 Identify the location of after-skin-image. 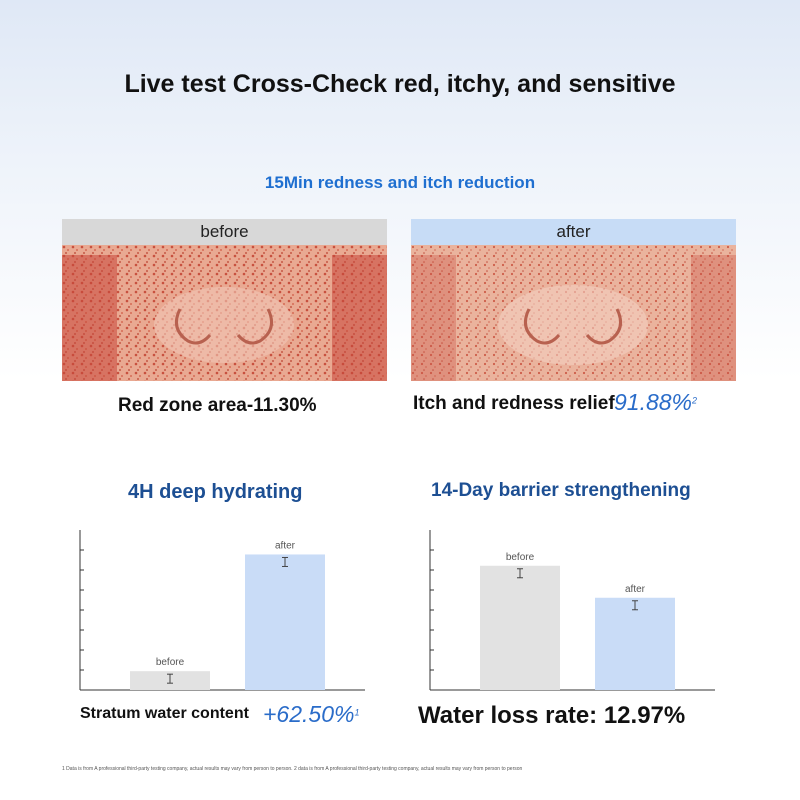
(573, 313).